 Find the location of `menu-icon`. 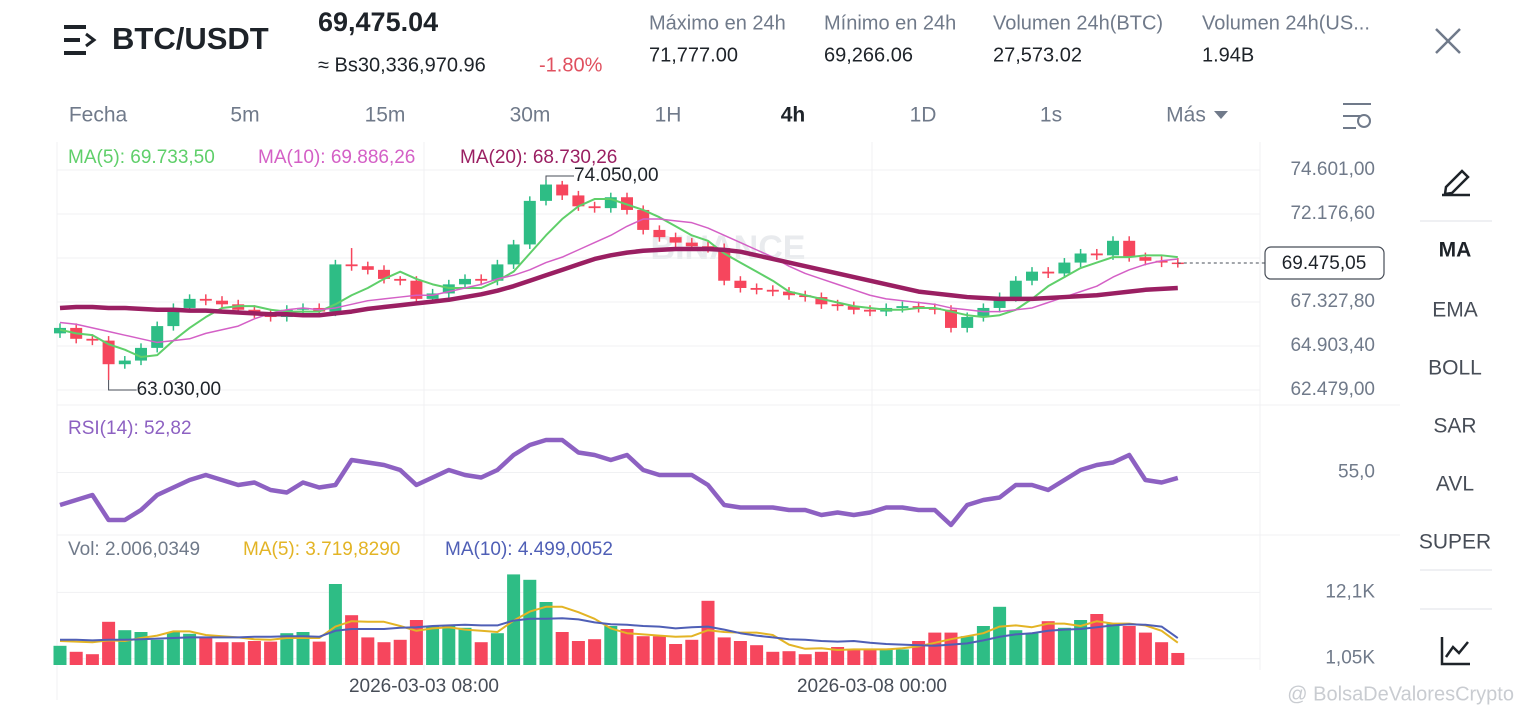

menu-icon is located at coordinates (80, 40).